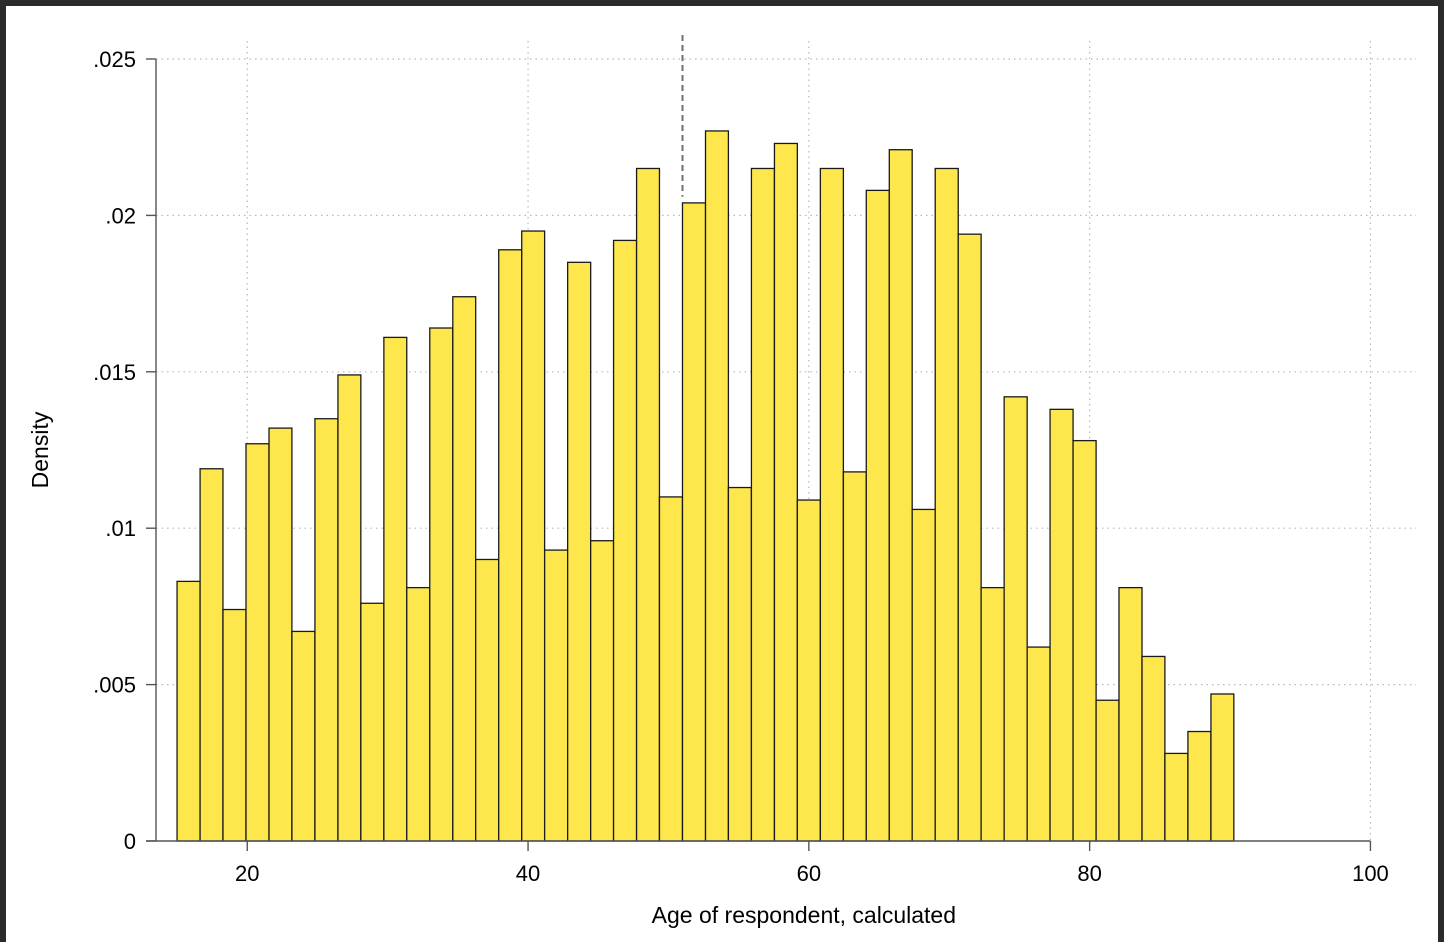 This screenshot has height=942, width=1444. What do you see at coordinates (114, 372) in the screenshot?
I see `y-tick-label: .015` at bounding box center [114, 372].